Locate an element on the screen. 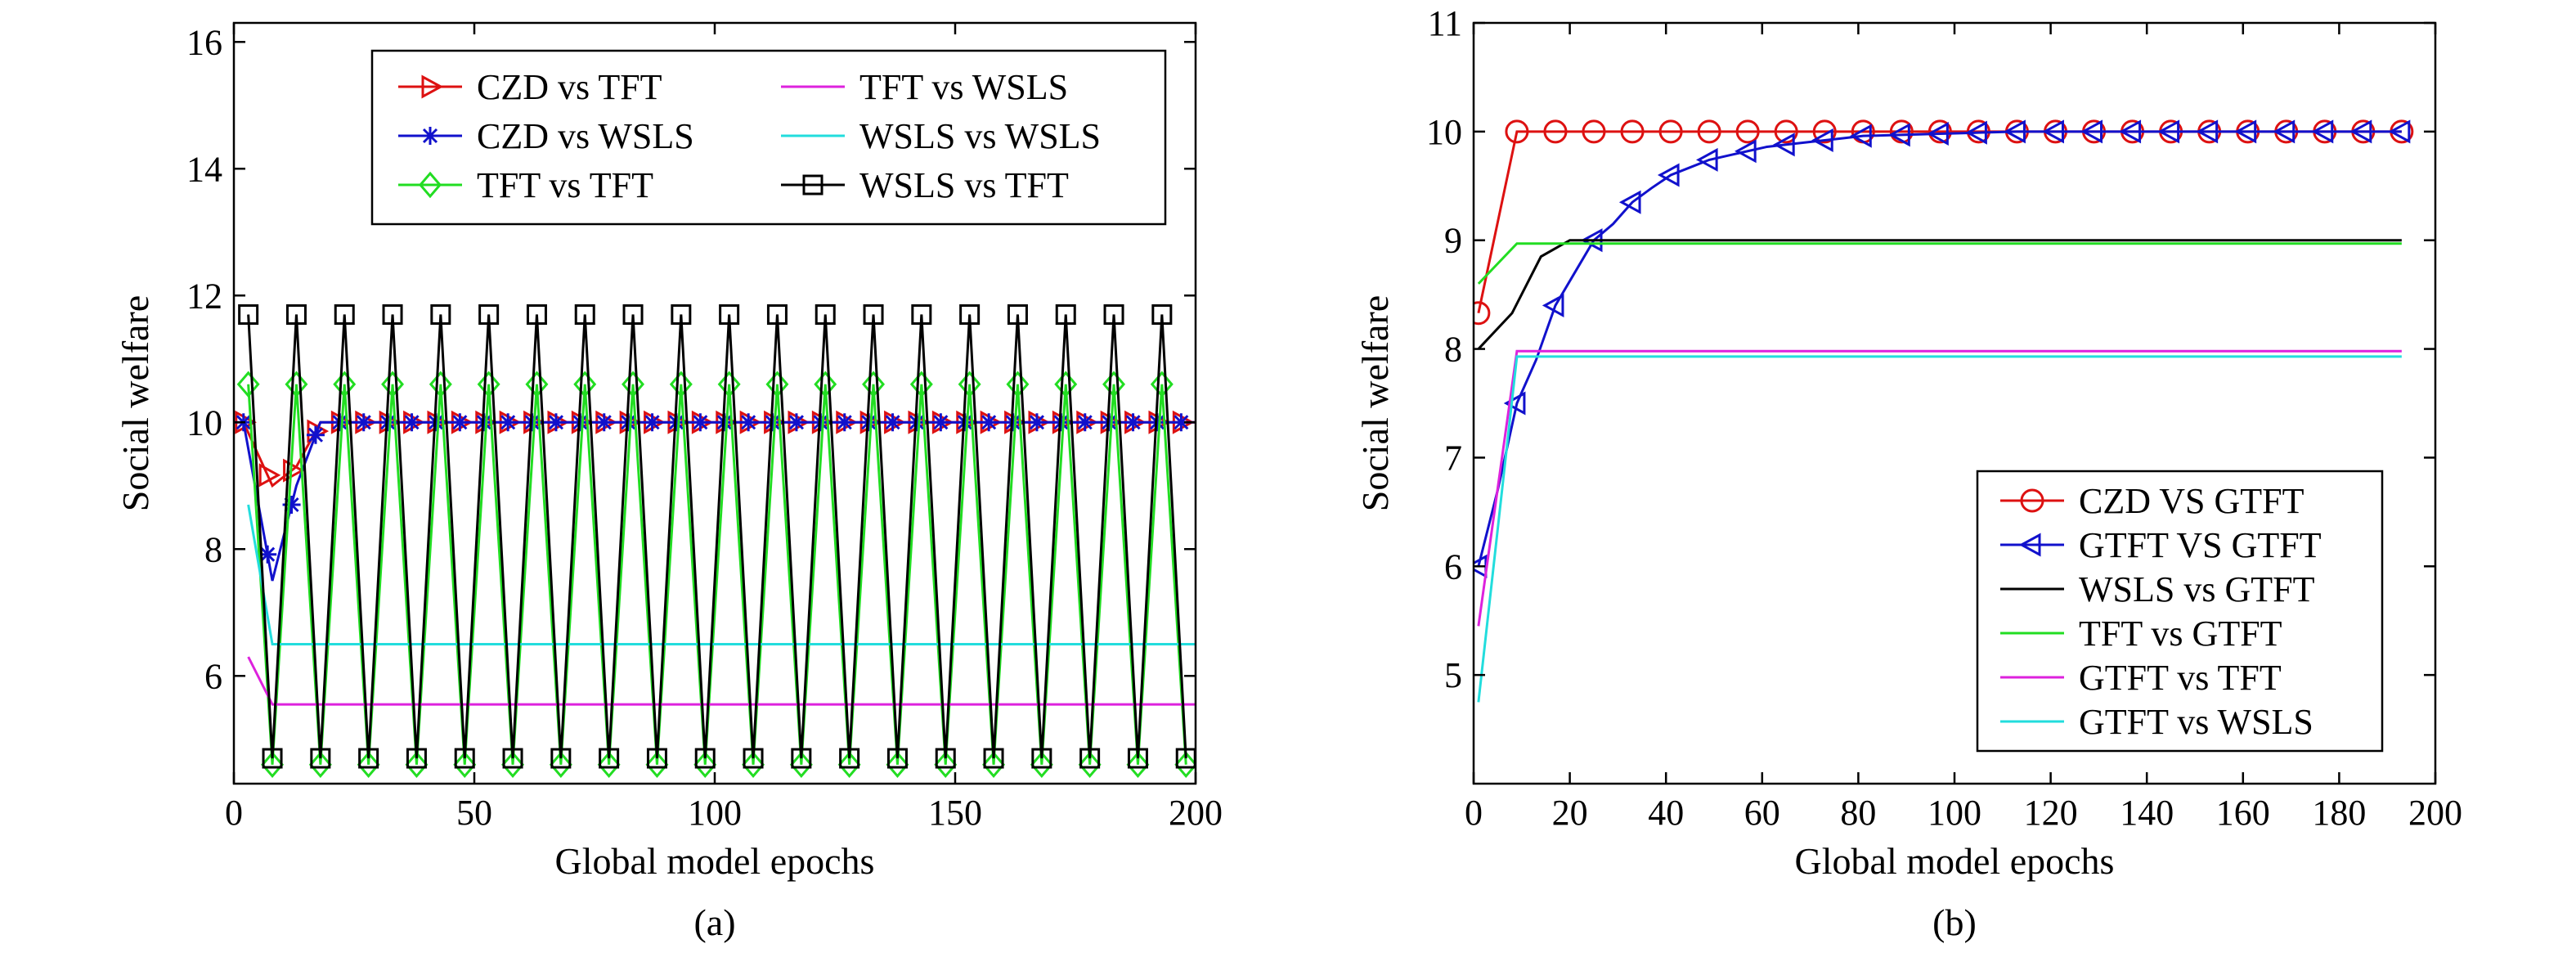 The height and width of the screenshot is (953, 2576). legend-label: TFT vs WSLS is located at coordinates (964, 87).